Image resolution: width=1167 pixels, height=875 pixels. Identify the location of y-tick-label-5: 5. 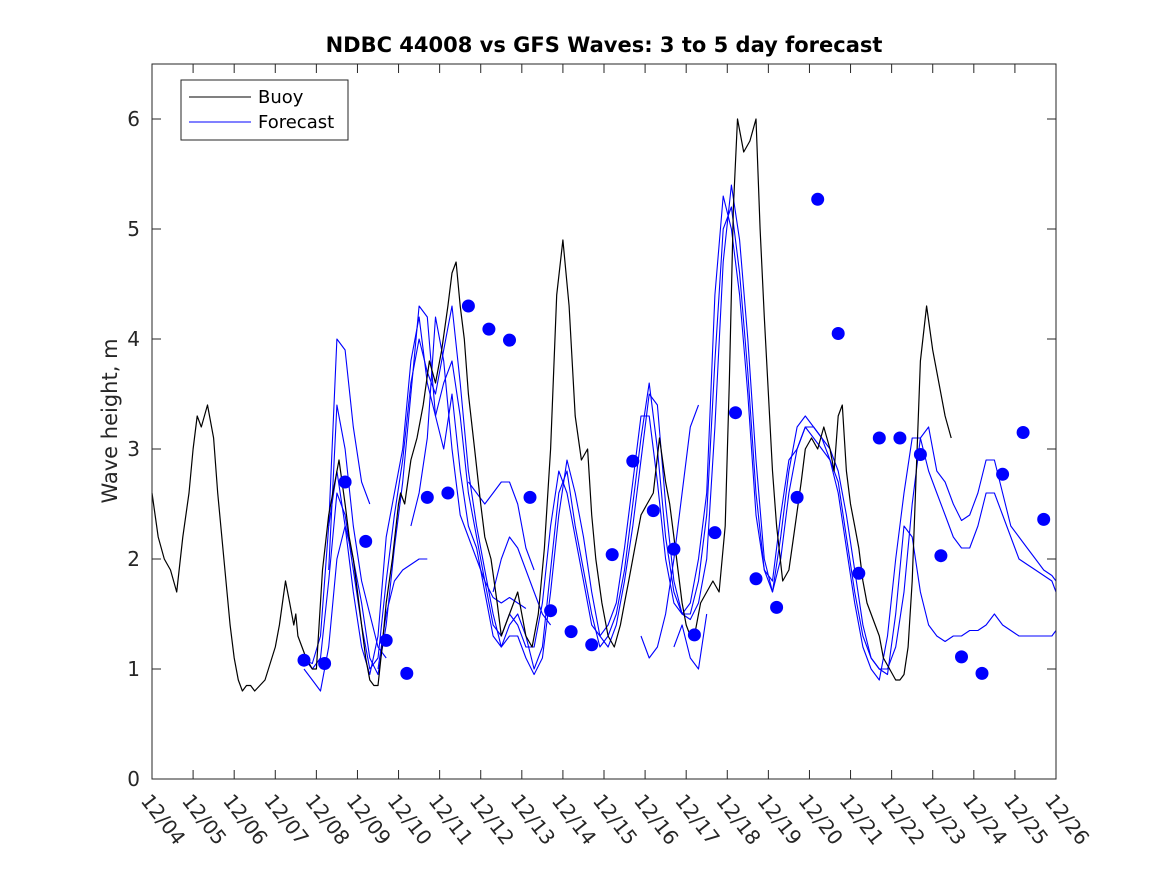
(133, 229).